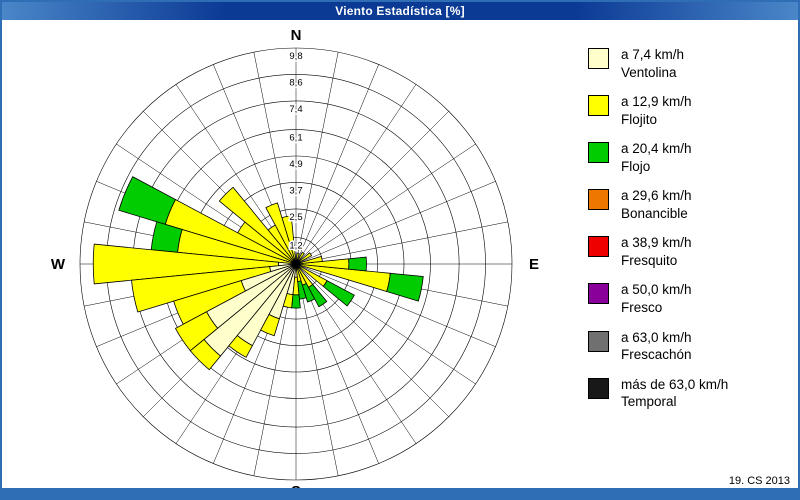  I want to click on ring-label: 4,9, so click(295, 164).